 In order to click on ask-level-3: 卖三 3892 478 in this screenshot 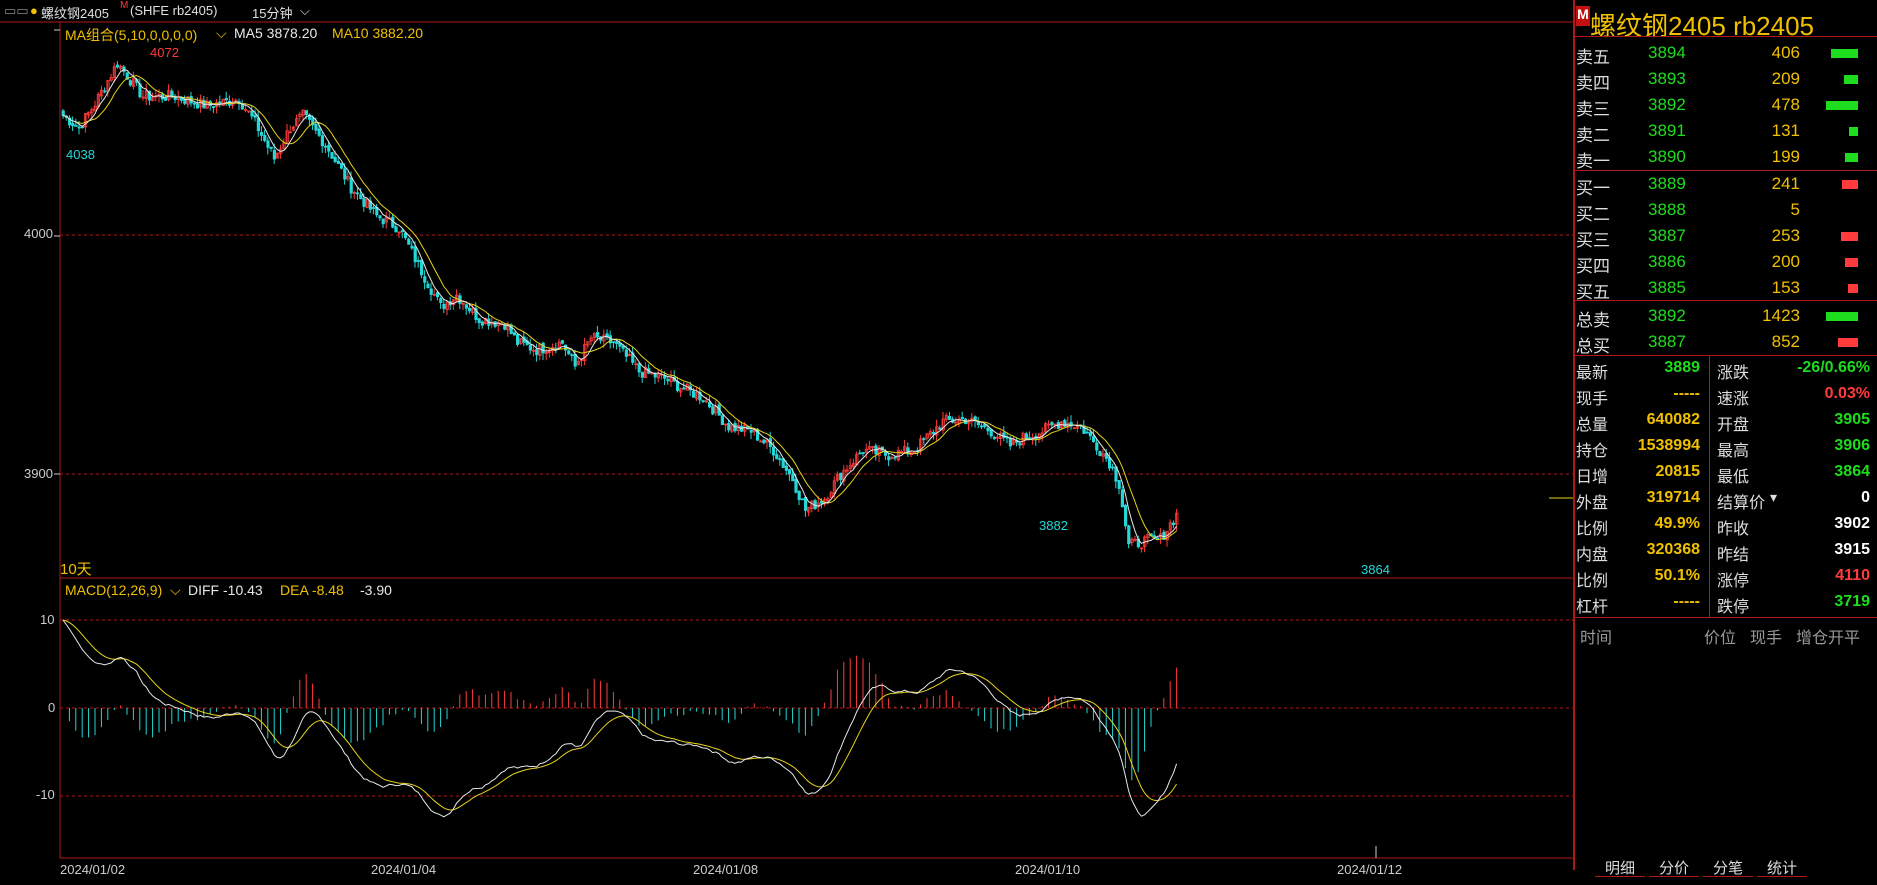, I will do `click(1725, 105)`.